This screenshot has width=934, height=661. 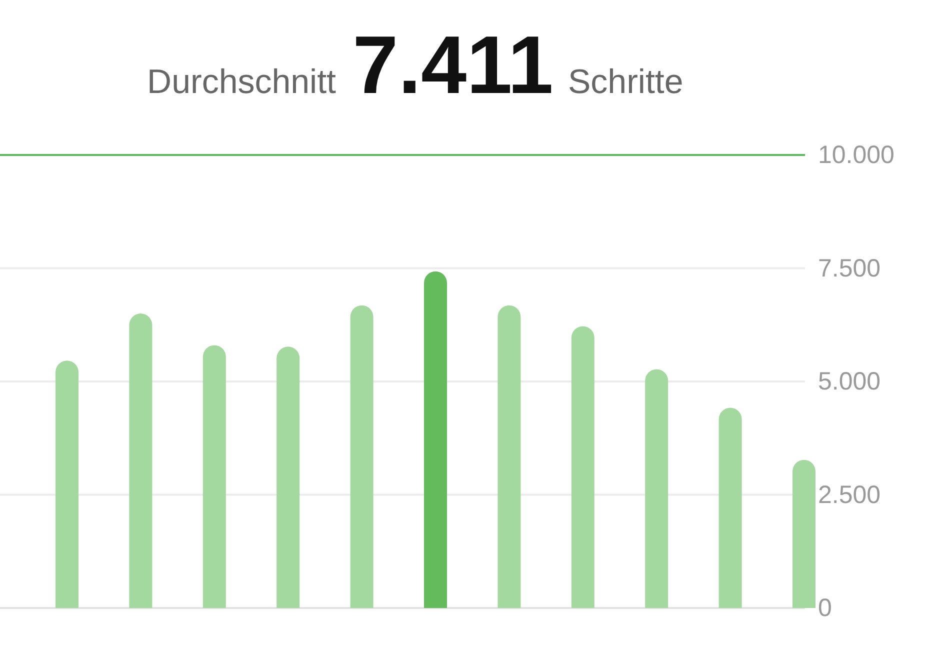 I want to click on y-tick-label: 7.500, so click(x=849, y=268).